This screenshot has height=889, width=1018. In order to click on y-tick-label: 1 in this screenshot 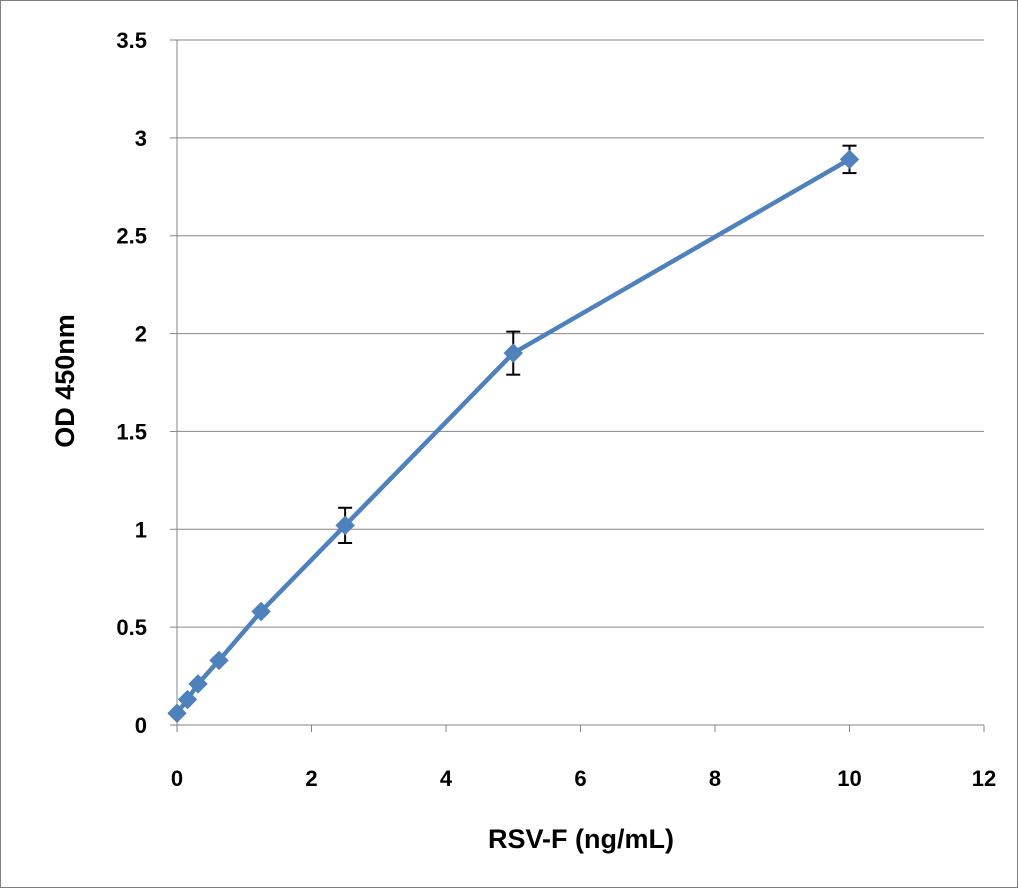, I will do `click(141, 529)`.